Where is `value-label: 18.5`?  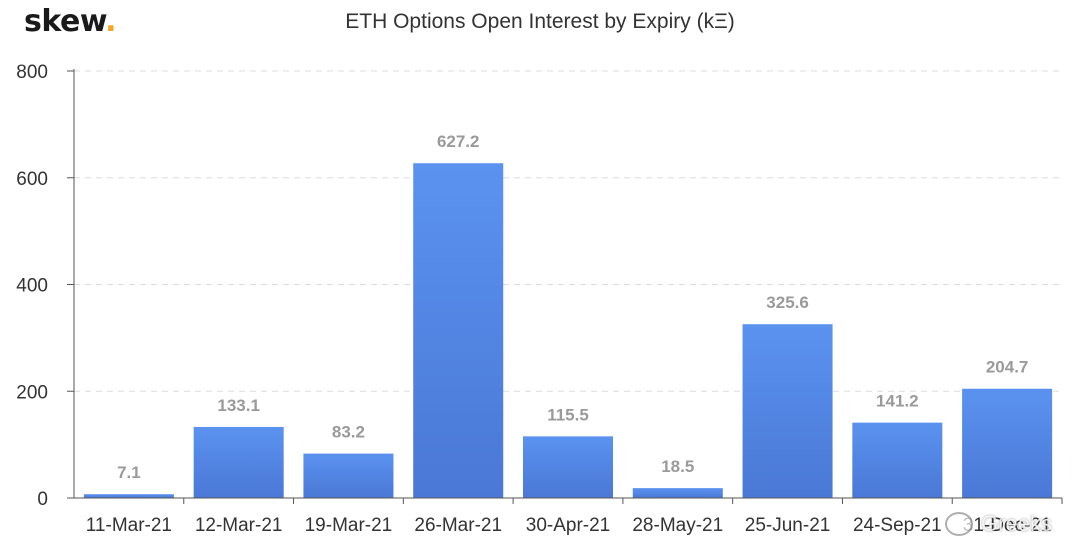
value-label: 18.5 is located at coordinates (677, 466).